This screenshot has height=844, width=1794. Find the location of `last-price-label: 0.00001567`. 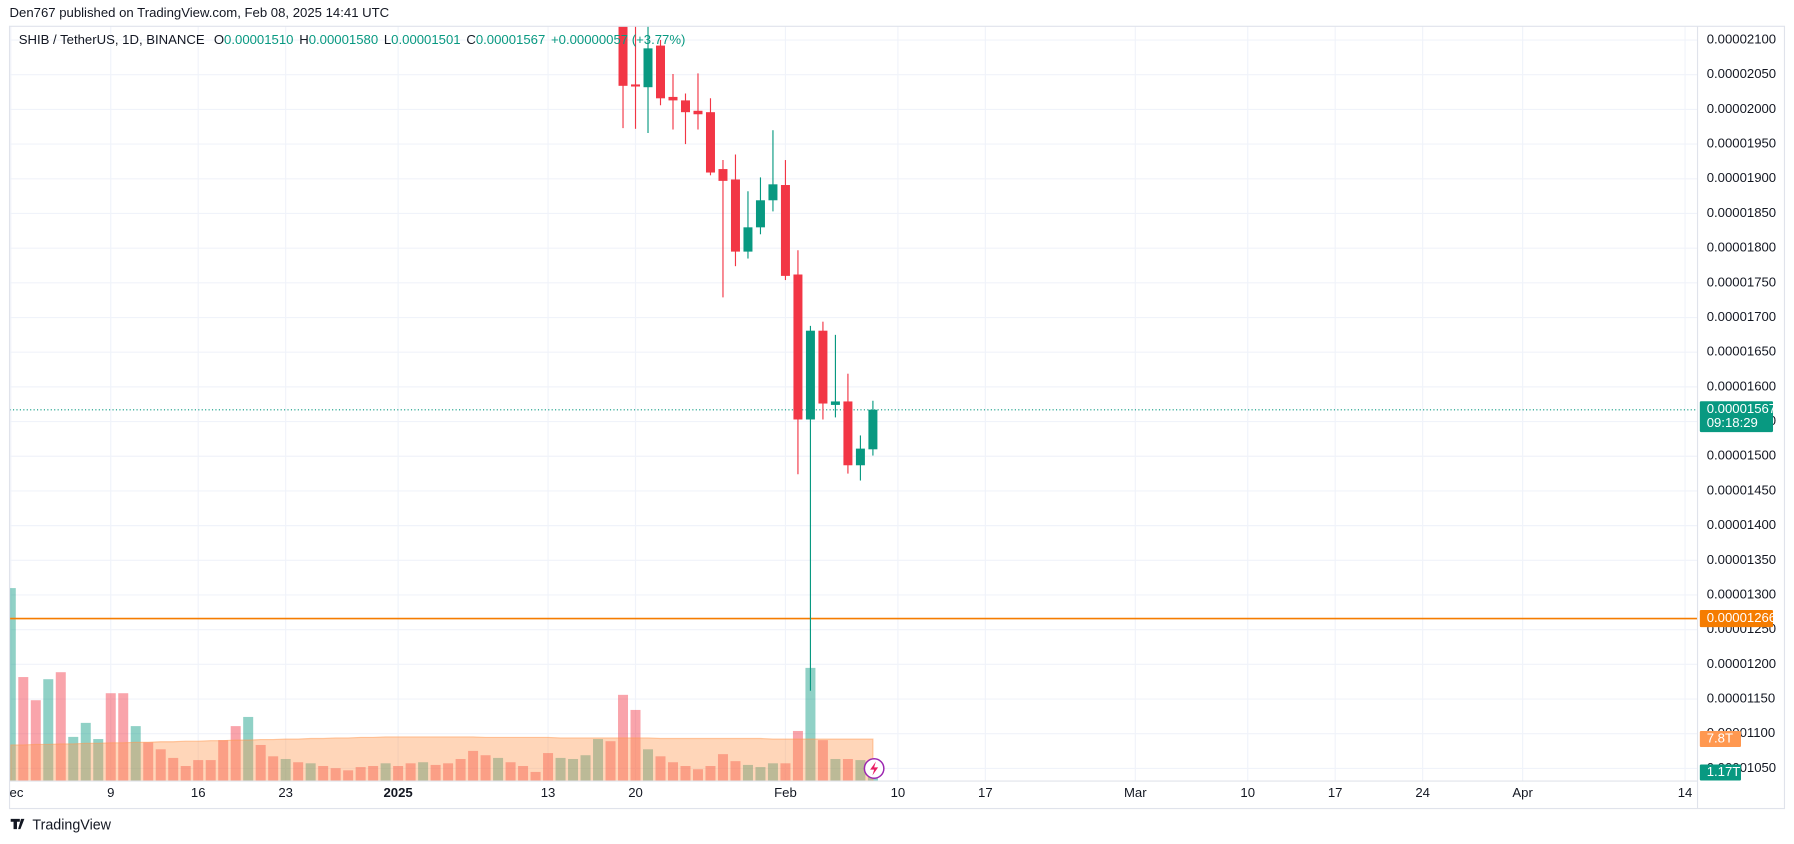

last-price-label: 0.00001567 is located at coordinates (1741, 408).